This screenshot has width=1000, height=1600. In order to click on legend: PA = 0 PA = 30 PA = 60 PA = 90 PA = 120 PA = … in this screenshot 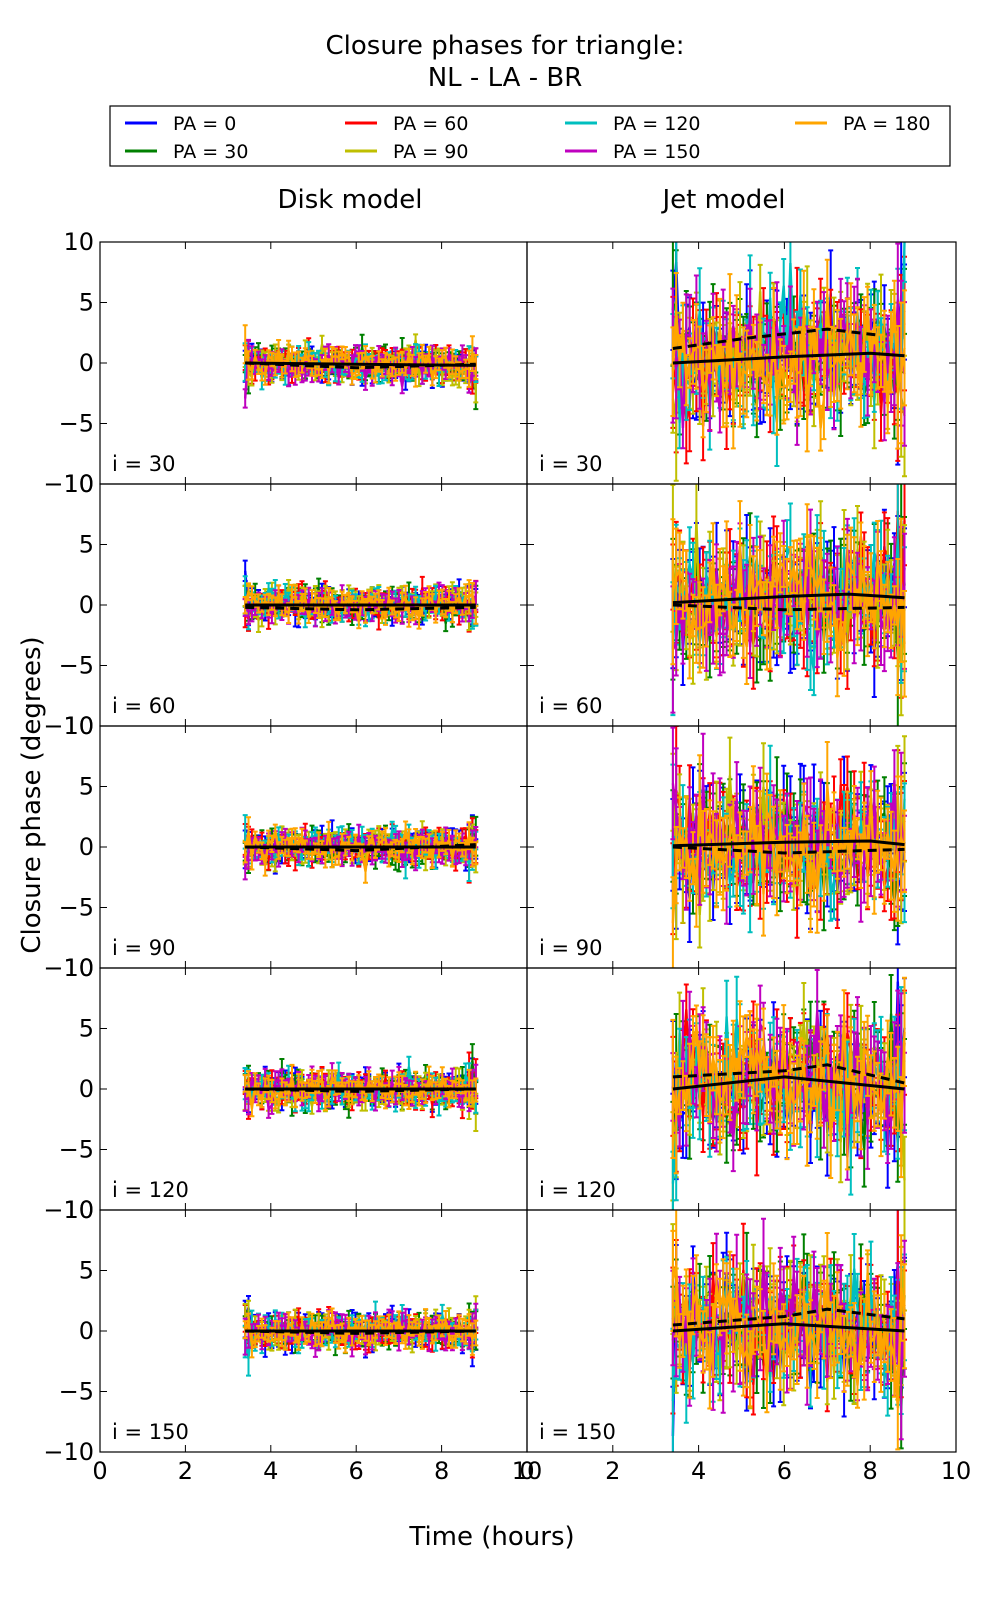, I will do `click(530, 136)`.